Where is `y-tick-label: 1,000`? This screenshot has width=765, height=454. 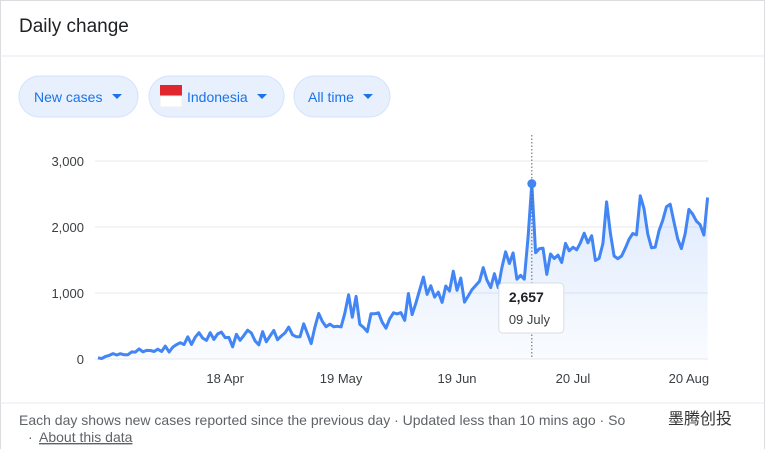 y-tick-label: 1,000 is located at coordinates (67, 293).